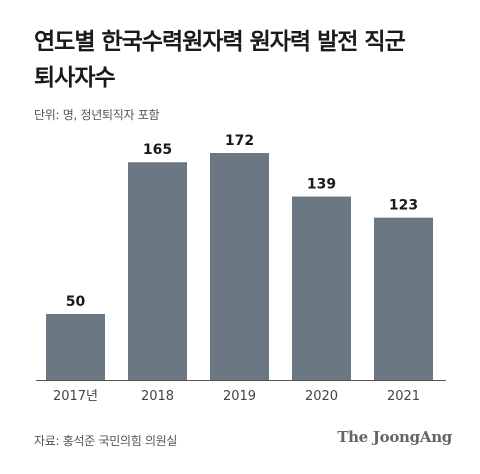 The height and width of the screenshot is (474, 480). I want to click on source-note: 자료: 홍석준 국민의힘 의원실, so click(106, 441).